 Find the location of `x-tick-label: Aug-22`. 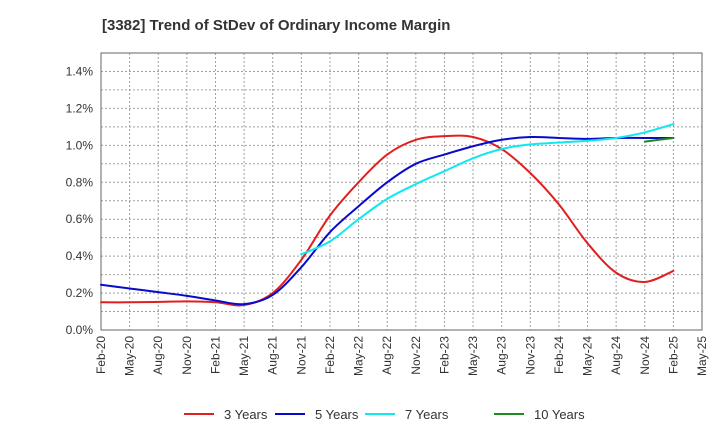

x-tick-label: Aug-22 is located at coordinates (387, 355).